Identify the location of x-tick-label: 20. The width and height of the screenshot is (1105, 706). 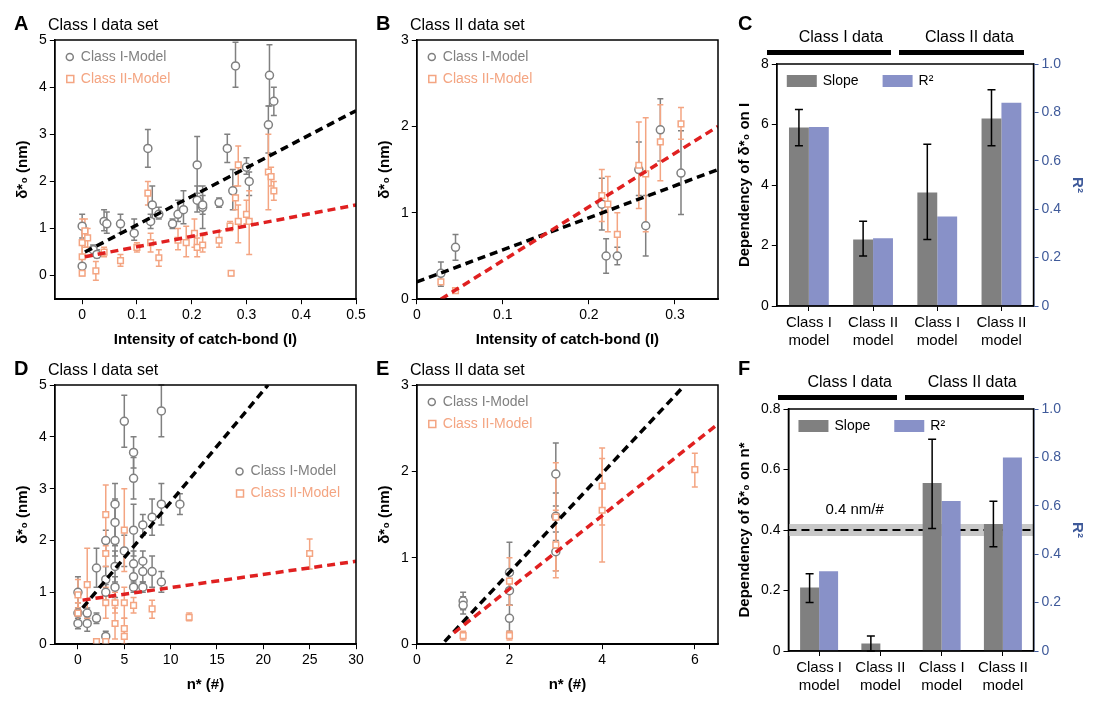
(263, 659).